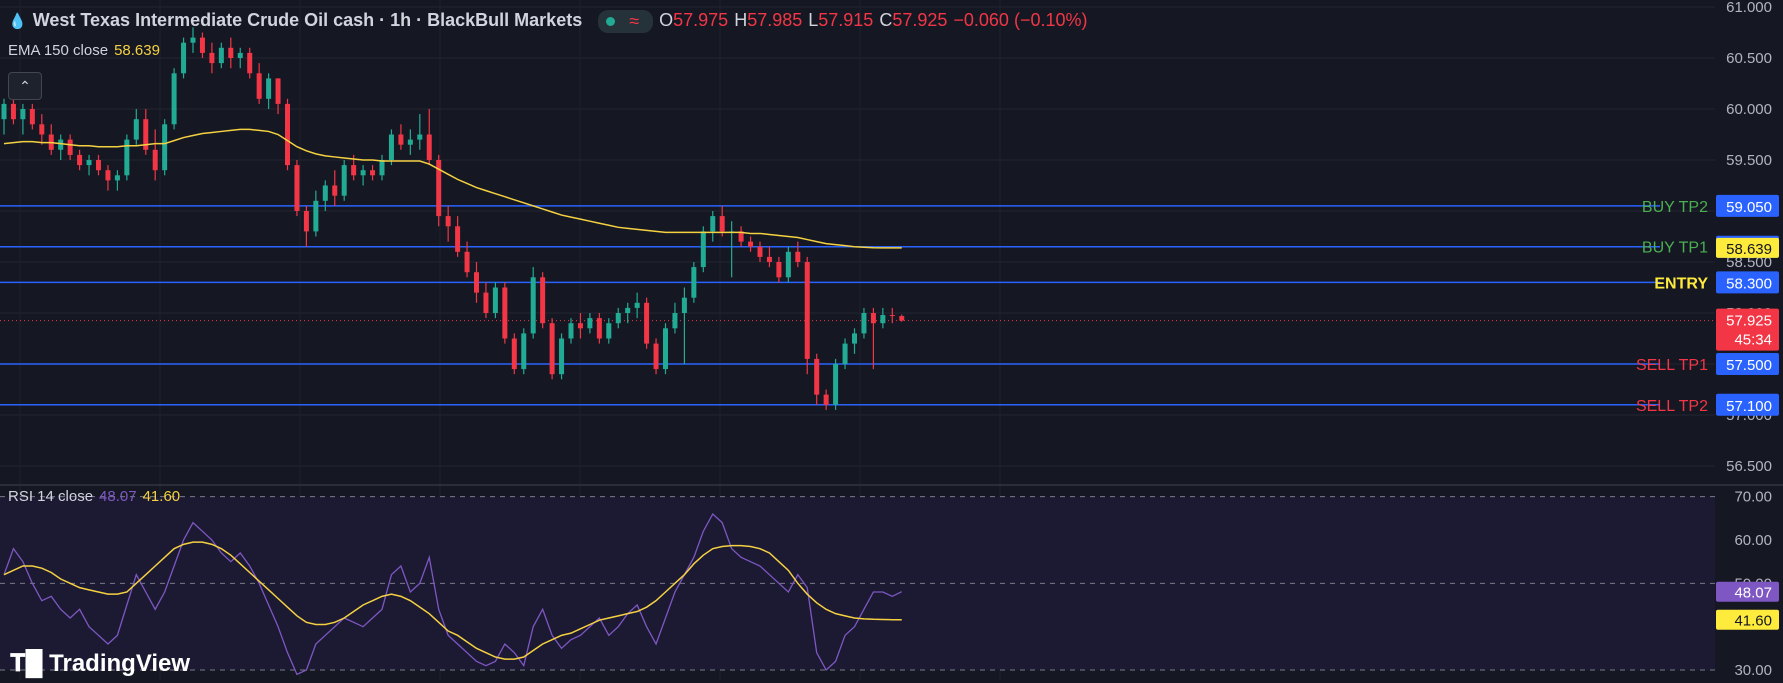  I want to click on ema-legend: EMA 150 close 58.639, so click(87, 50).